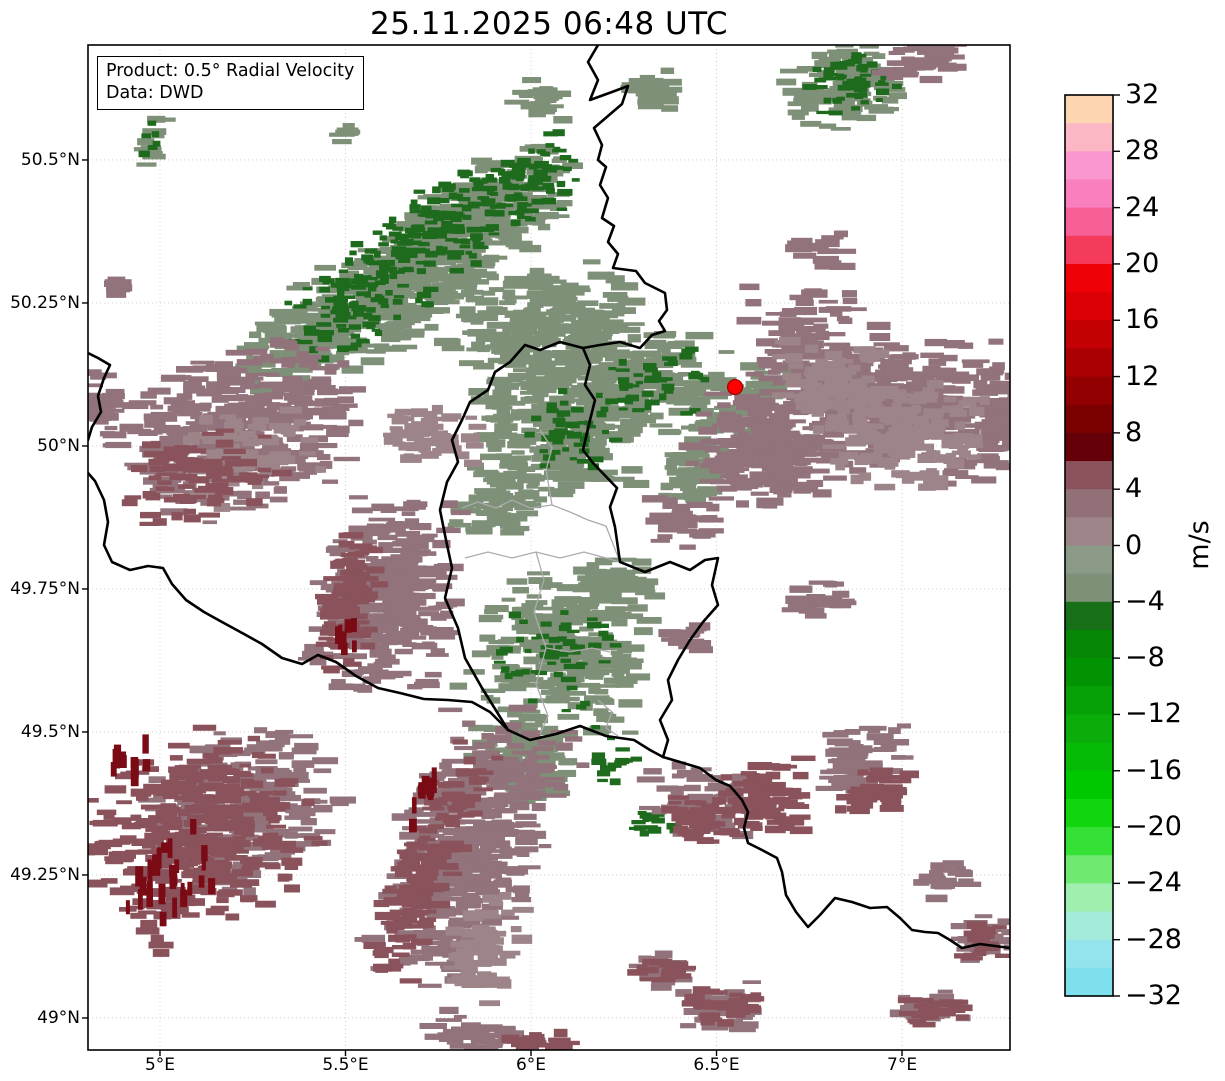  I want to click on colorbar-tick-label: 32, so click(1142, 94).